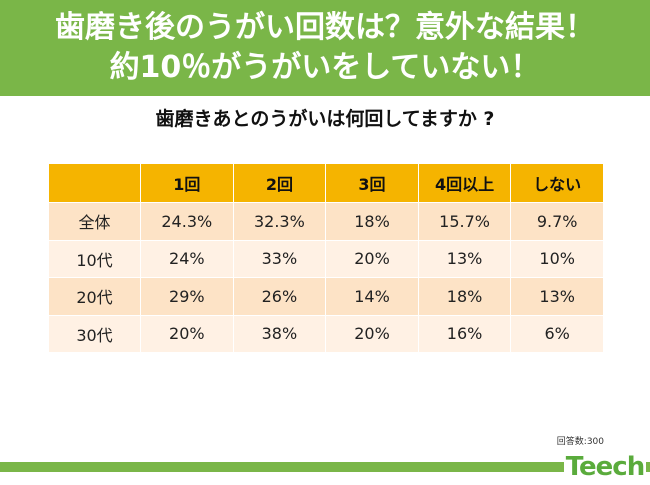 This screenshot has height=485, width=650. Describe the element at coordinates (580, 442) in the screenshot. I see `respondent-count: 回答数:300` at that location.